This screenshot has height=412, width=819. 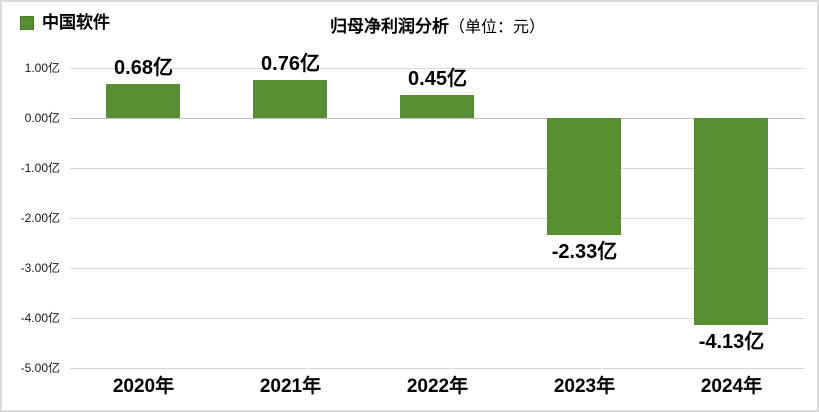 I want to click on bar-value-label: -2.33亿, so click(x=584, y=252).